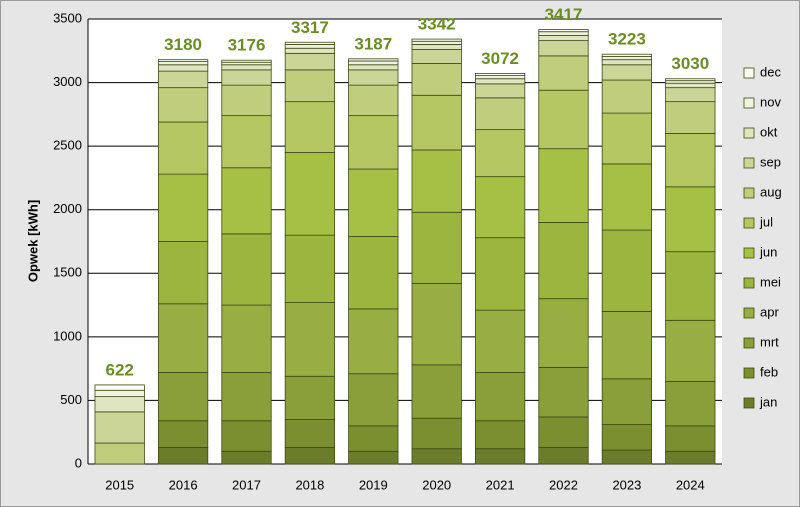  Describe the element at coordinates (564, 14) in the screenshot. I see `total-label: 3417` at that location.